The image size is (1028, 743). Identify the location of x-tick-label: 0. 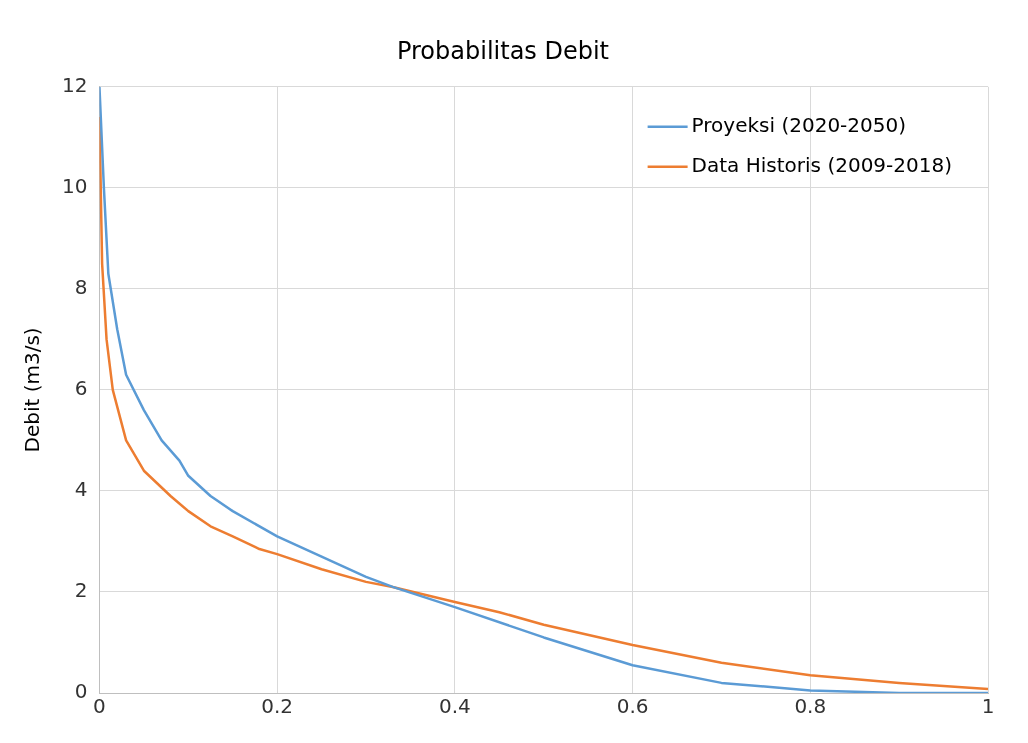
(99, 706).